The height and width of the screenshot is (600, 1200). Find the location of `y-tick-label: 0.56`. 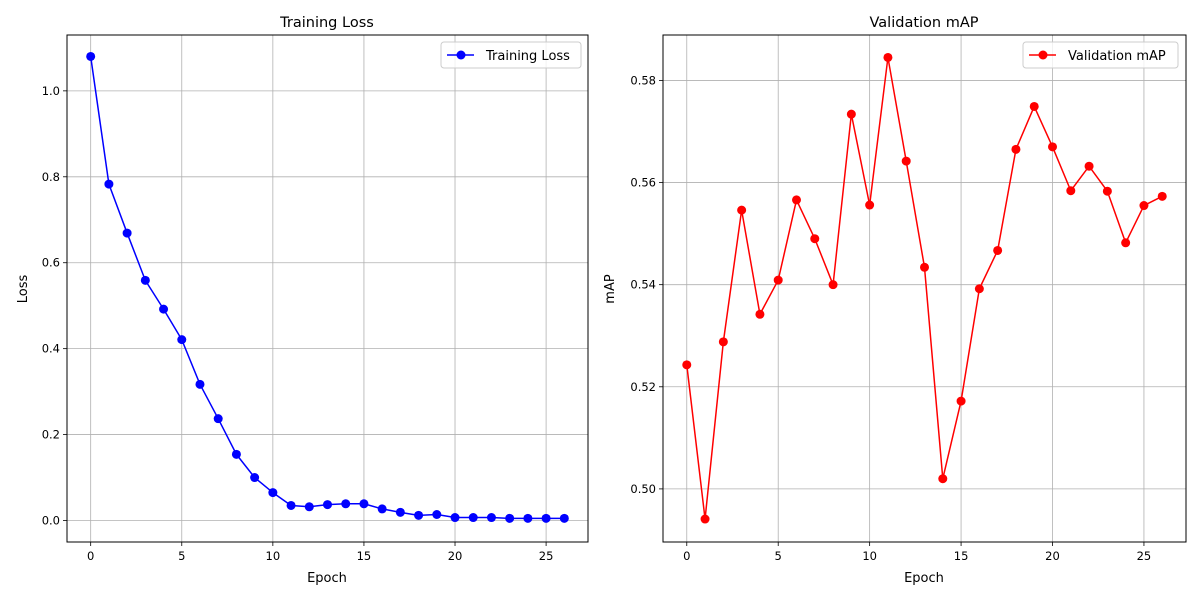

y-tick-label: 0.56 is located at coordinates (643, 183).